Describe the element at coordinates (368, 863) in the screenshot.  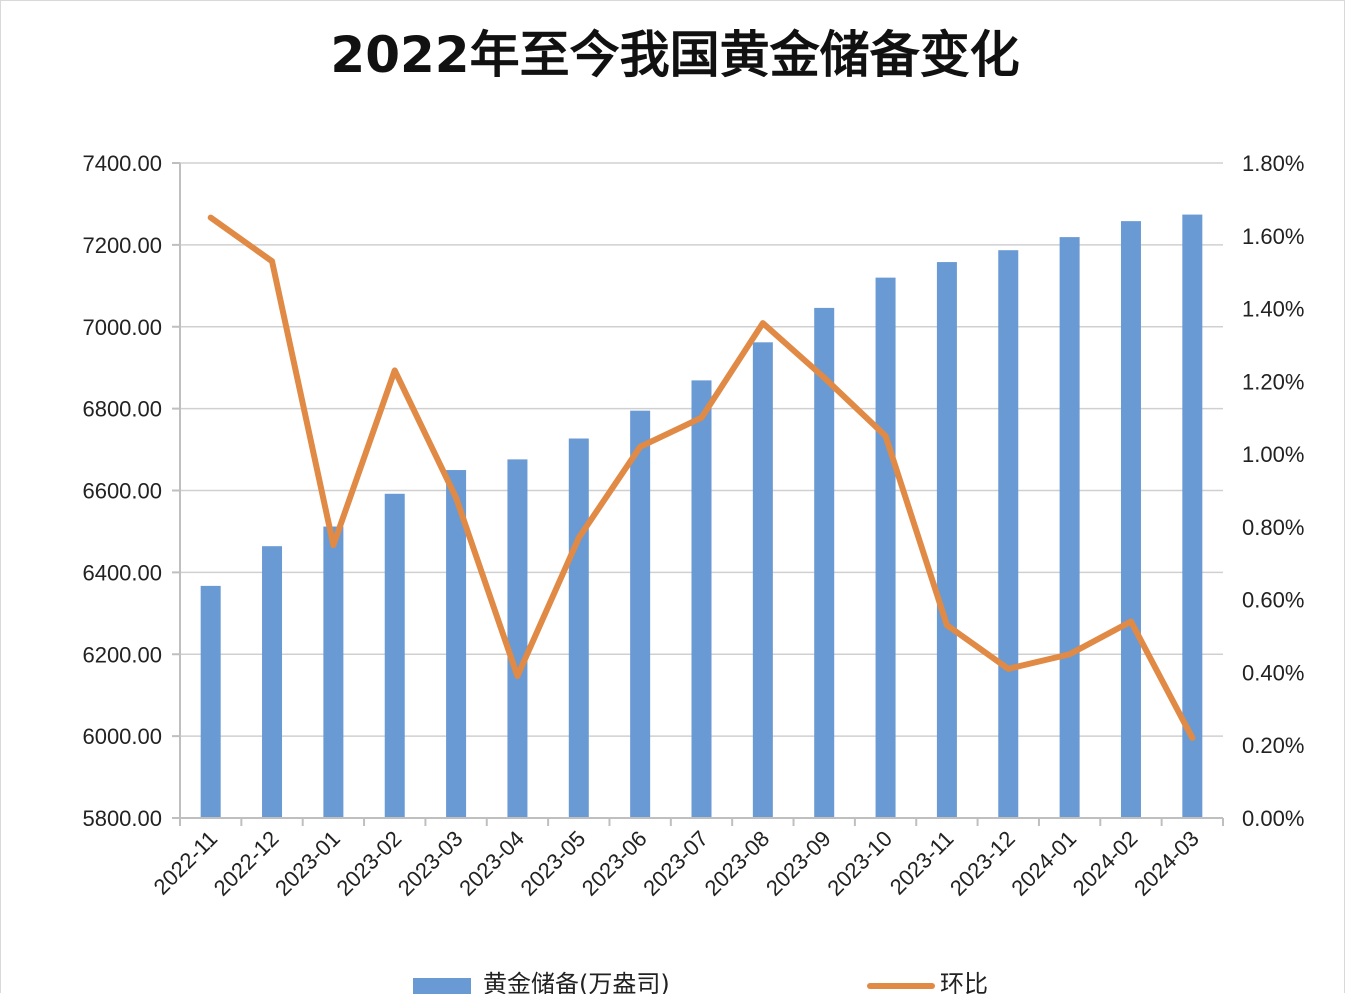
I see `x-tick-label: 2023-02` at that location.